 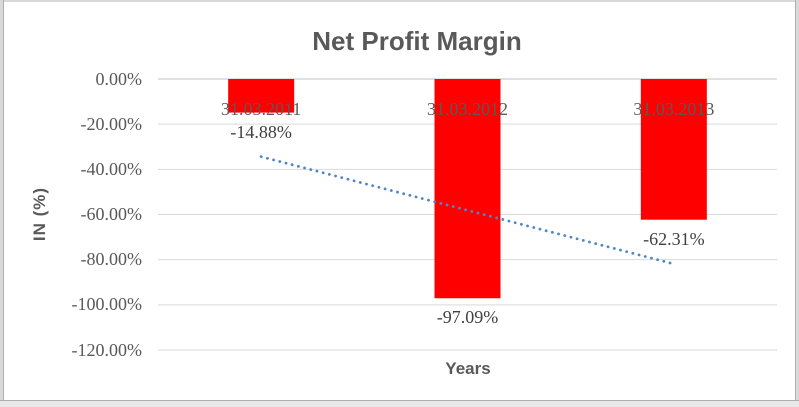 I want to click on data-label: -97.09%, so click(x=467, y=317).